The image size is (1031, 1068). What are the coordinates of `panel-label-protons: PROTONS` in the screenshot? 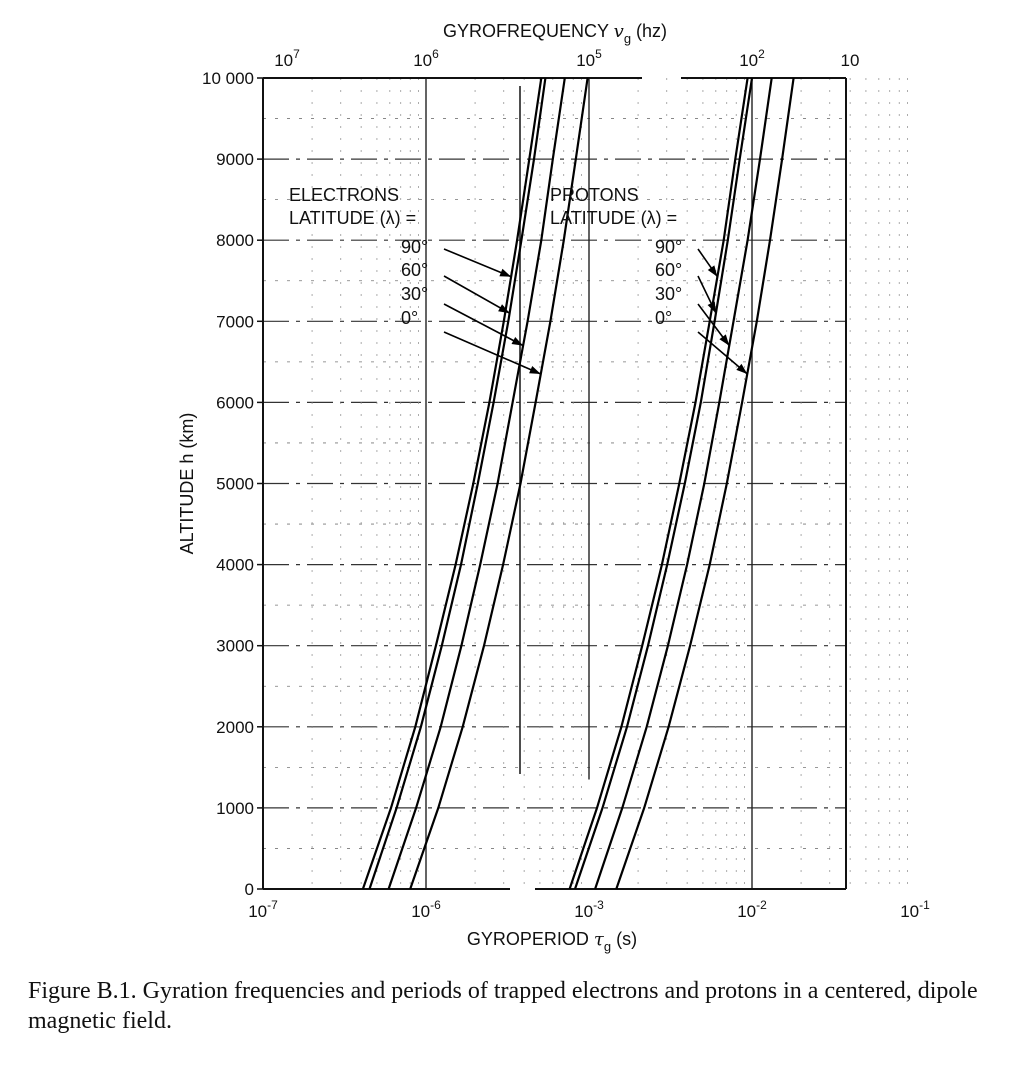 It's located at (594, 195).